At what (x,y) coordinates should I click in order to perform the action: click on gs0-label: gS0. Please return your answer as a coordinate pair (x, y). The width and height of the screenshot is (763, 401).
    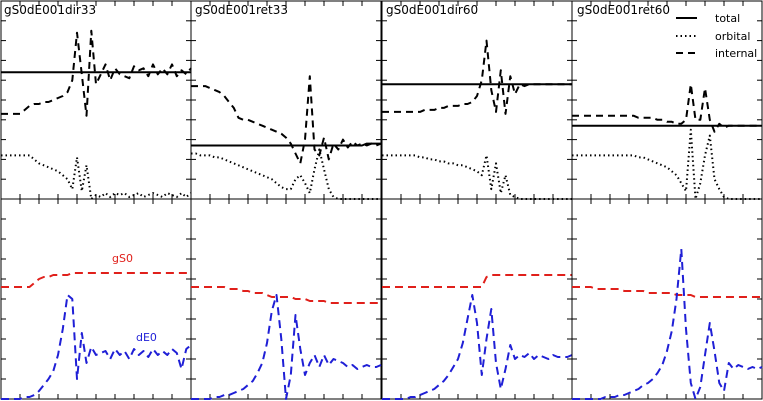
    Looking at the image, I should click on (122, 258).